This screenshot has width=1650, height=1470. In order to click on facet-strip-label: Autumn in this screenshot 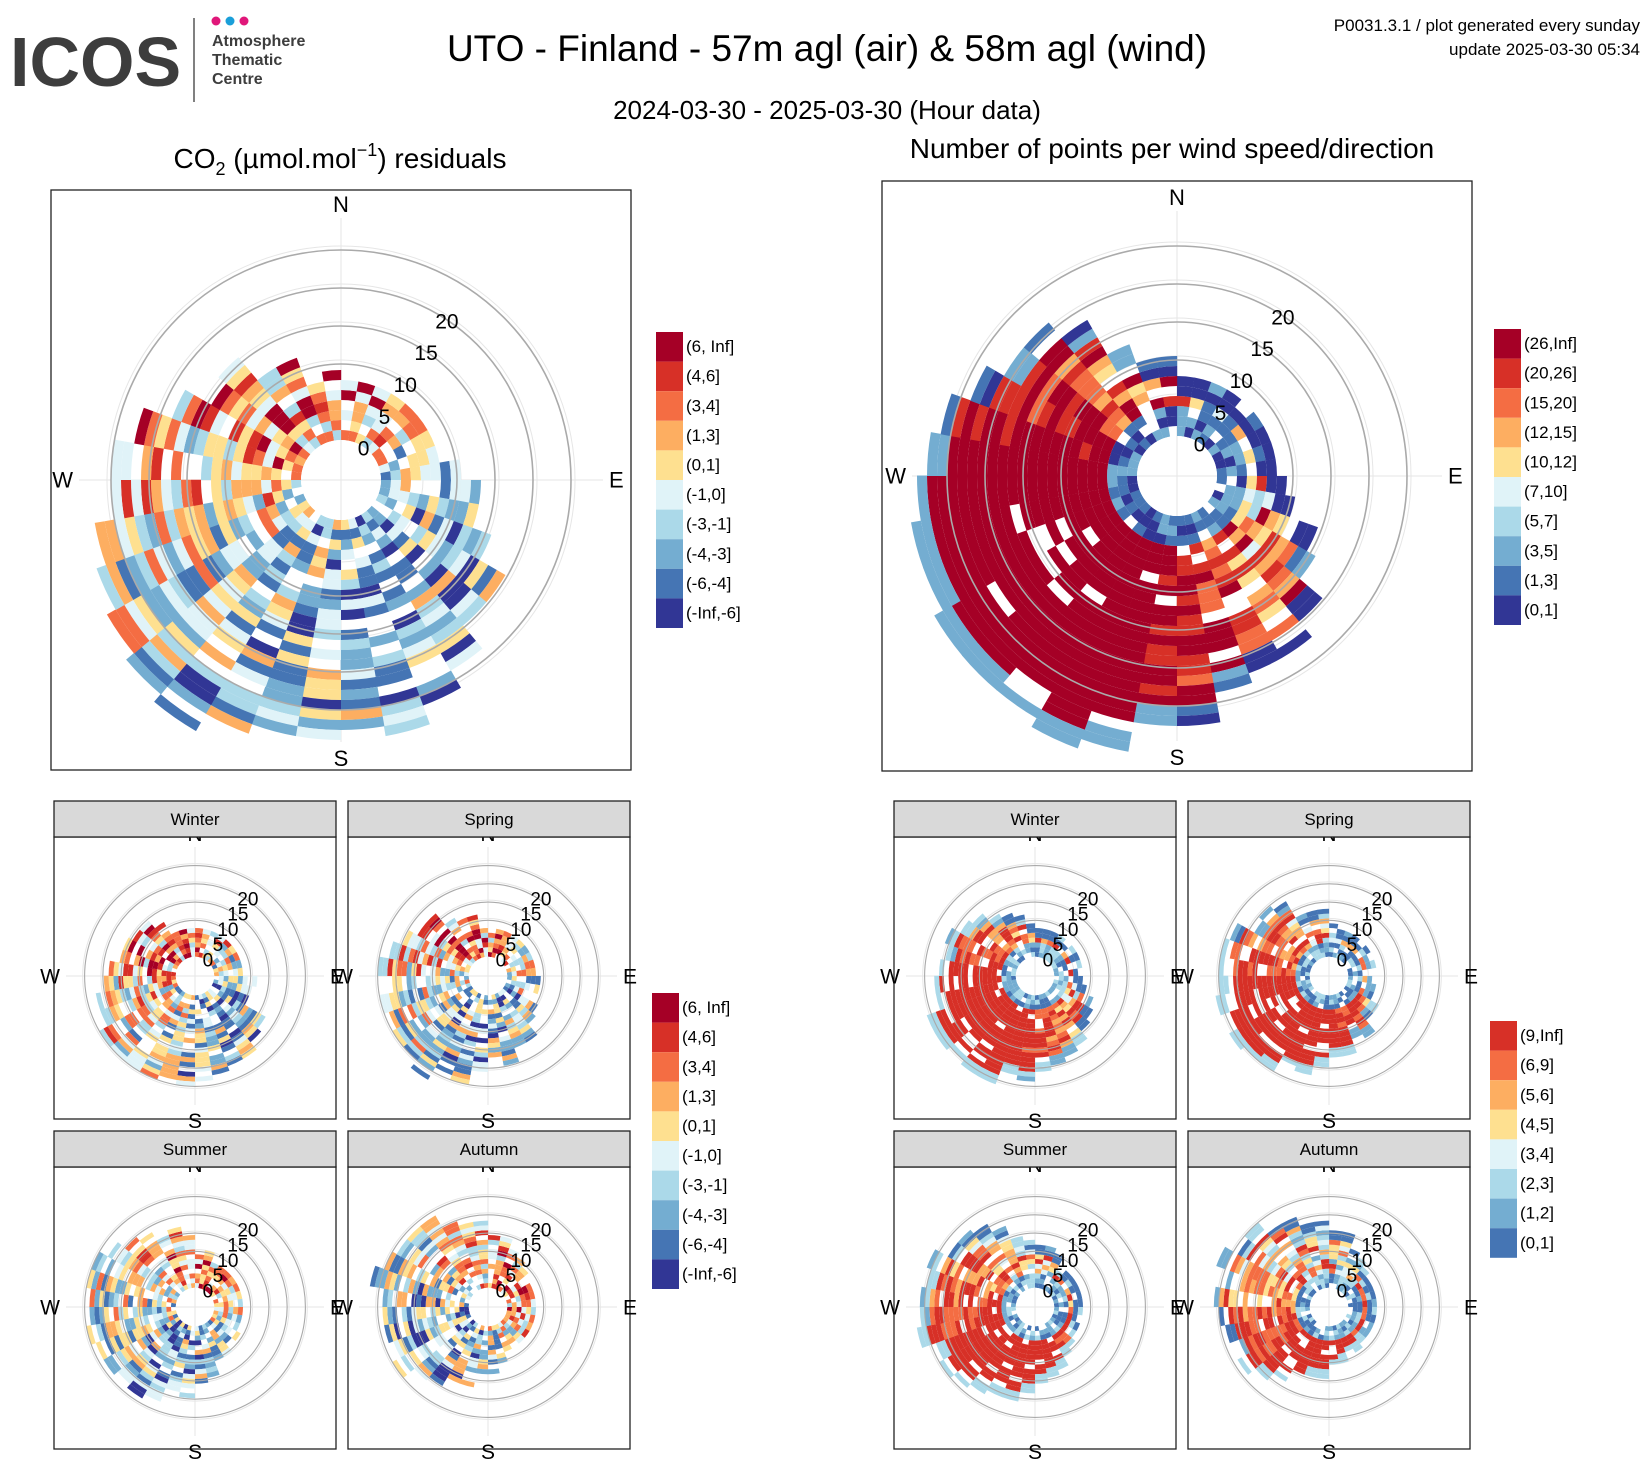, I will do `click(489, 1149)`.